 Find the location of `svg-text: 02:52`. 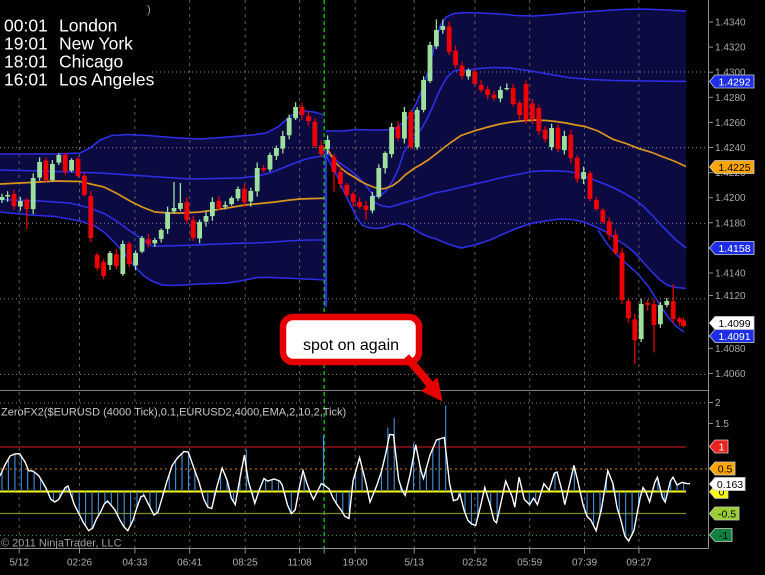

svg-text: 02:52 is located at coordinates (474, 563).